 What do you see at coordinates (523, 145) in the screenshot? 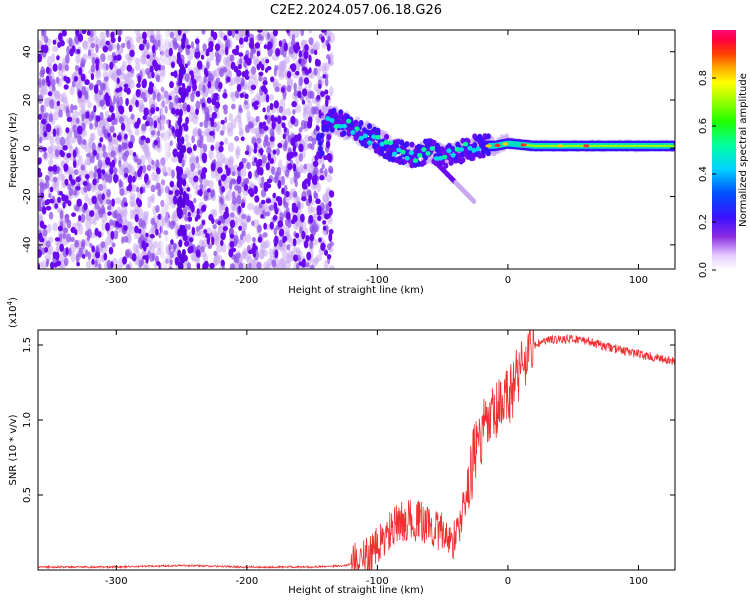
I see `spectrogram-hotspot` at bounding box center [523, 145].